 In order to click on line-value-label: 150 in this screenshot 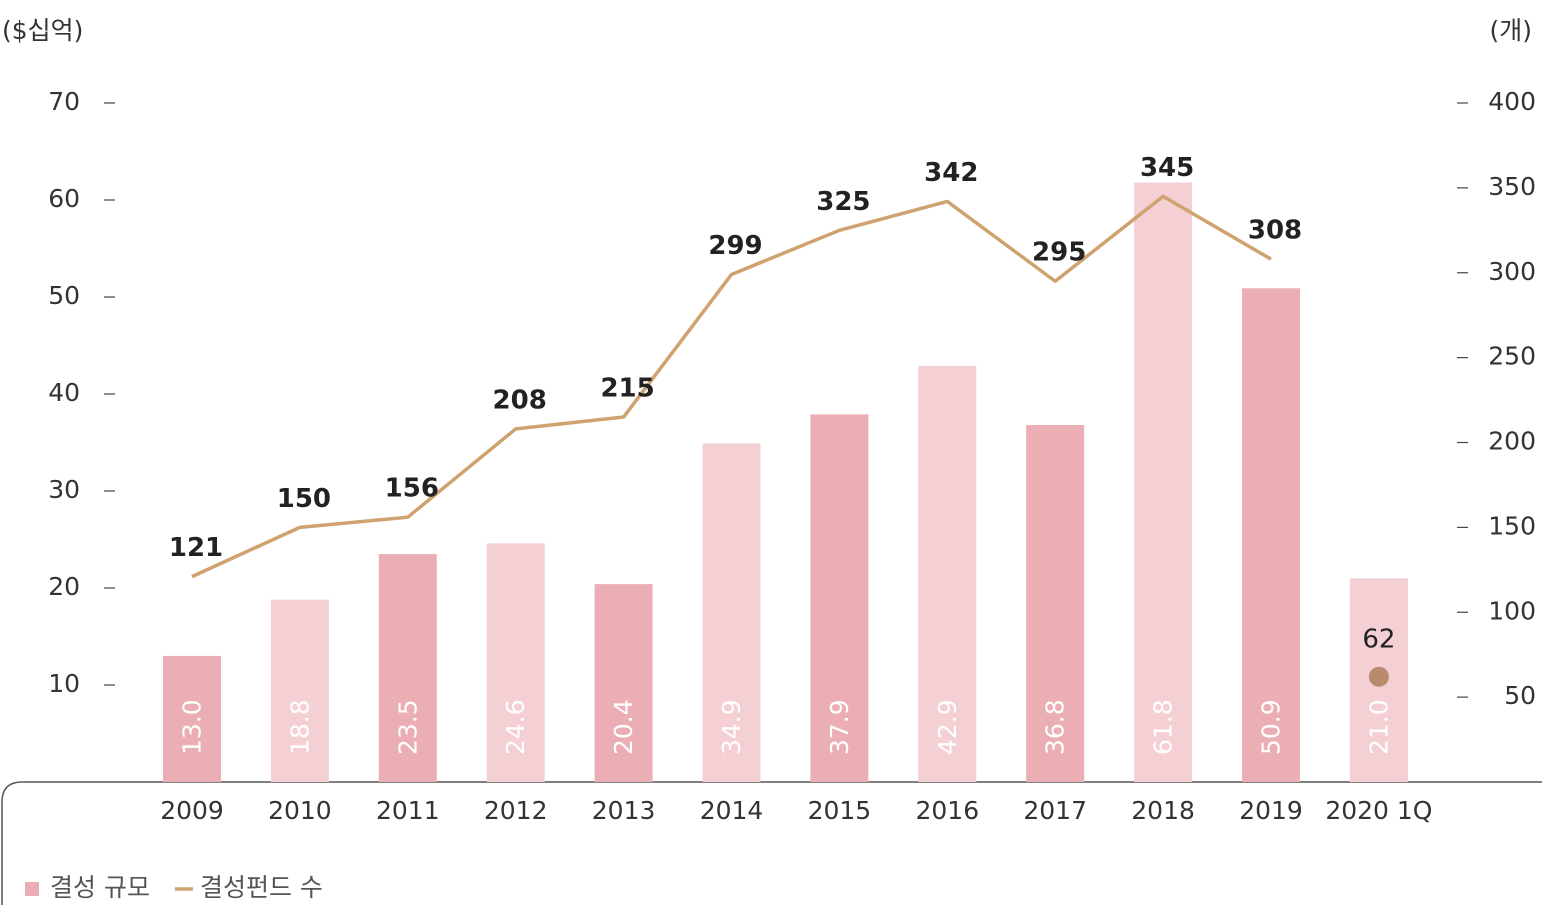, I will do `click(304, 499)`.